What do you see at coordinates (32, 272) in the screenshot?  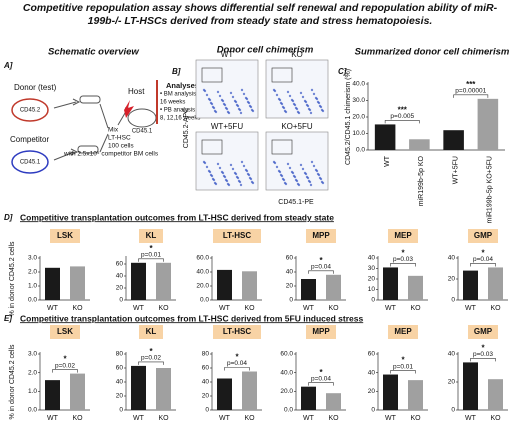 I see `y-tick-label: 2.0` at bounding box center [32, 272].